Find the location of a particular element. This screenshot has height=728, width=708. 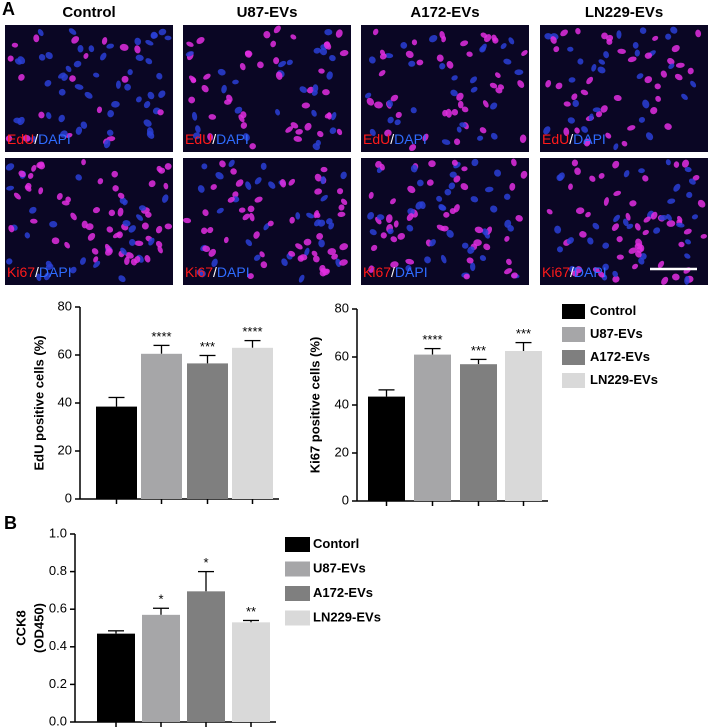

stain-label-part: DAPI is located at coordinates (590, 272).